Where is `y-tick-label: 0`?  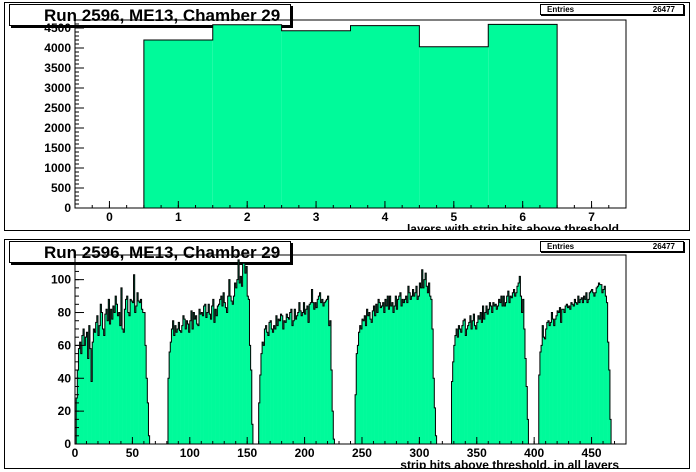
y-tick-label: 0 is located at coordinates (67, 208).